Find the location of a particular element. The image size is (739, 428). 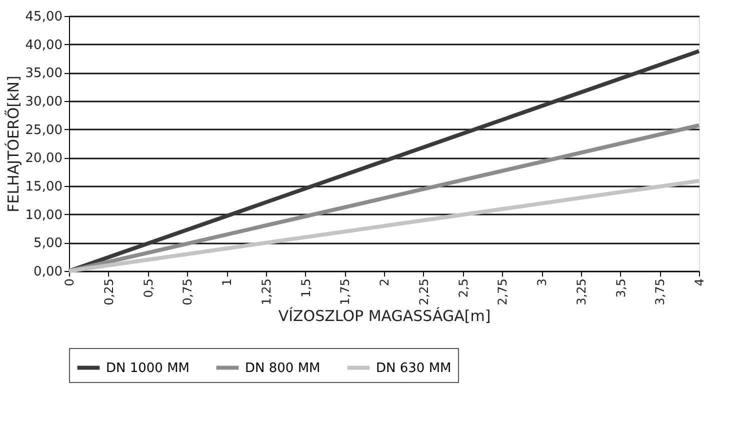

y-tick-label: 45,00 is located at coordinates (43, 17).